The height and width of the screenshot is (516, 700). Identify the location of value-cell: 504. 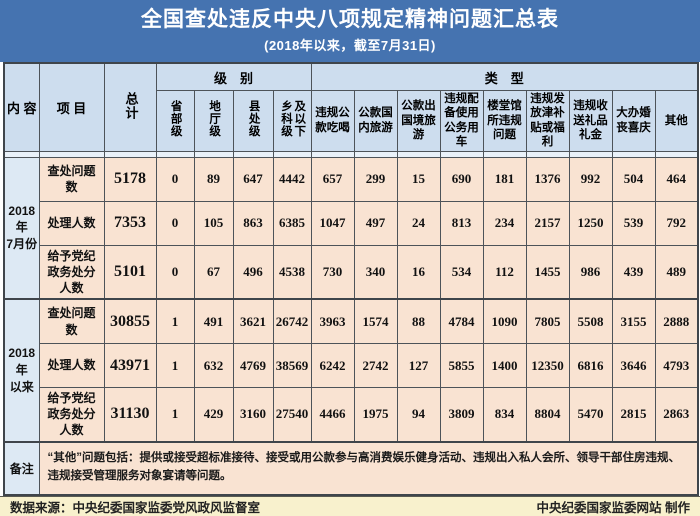
(633, 179).